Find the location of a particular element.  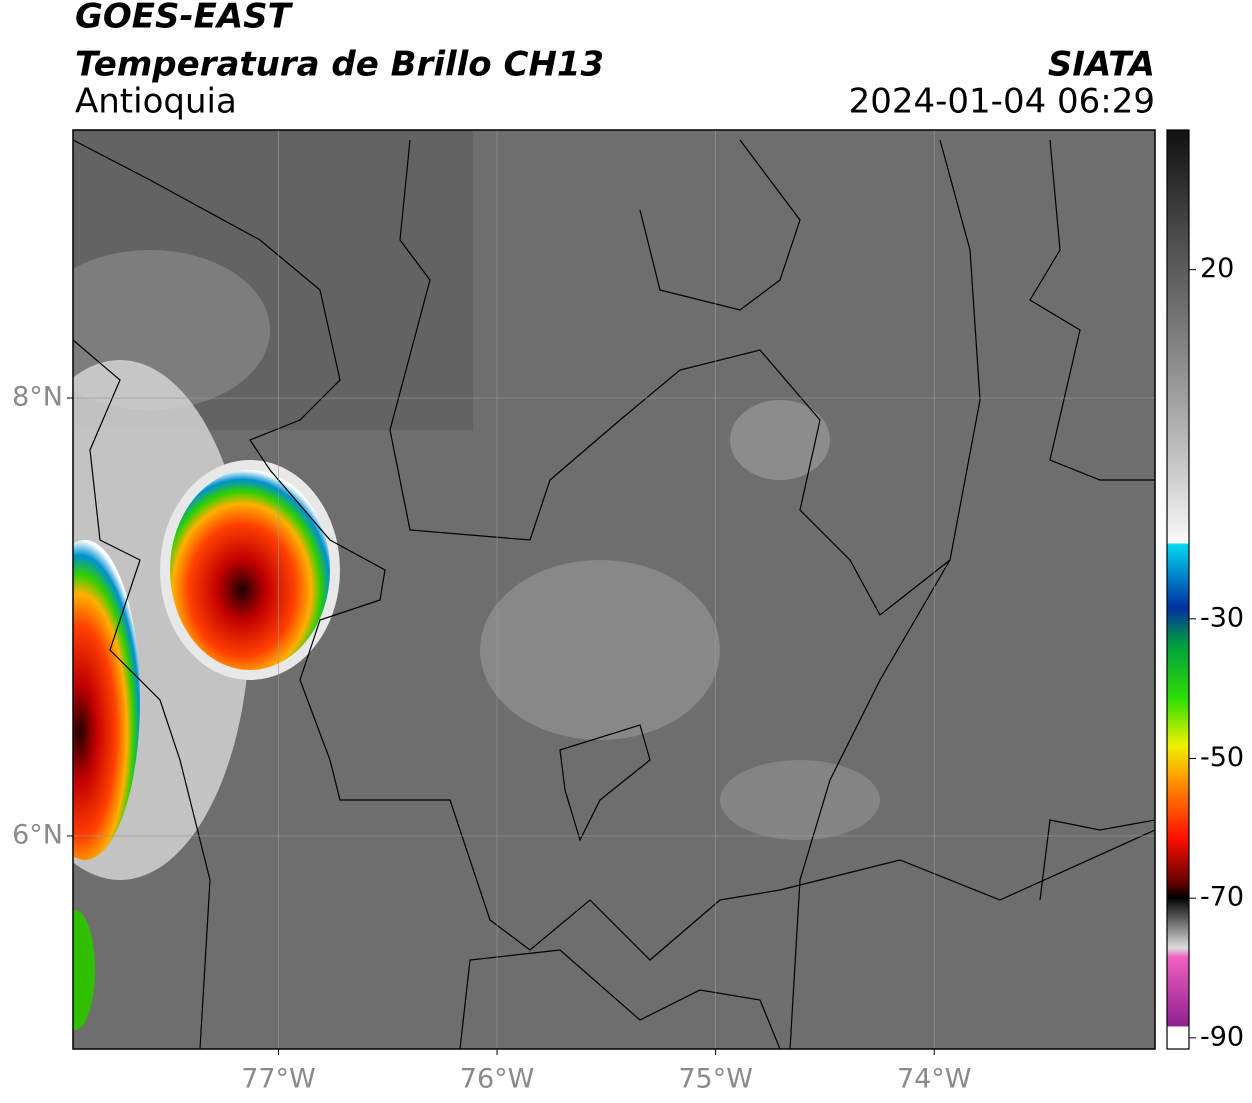

y-tick-label: 8°N is located at coordinates (37, 397).